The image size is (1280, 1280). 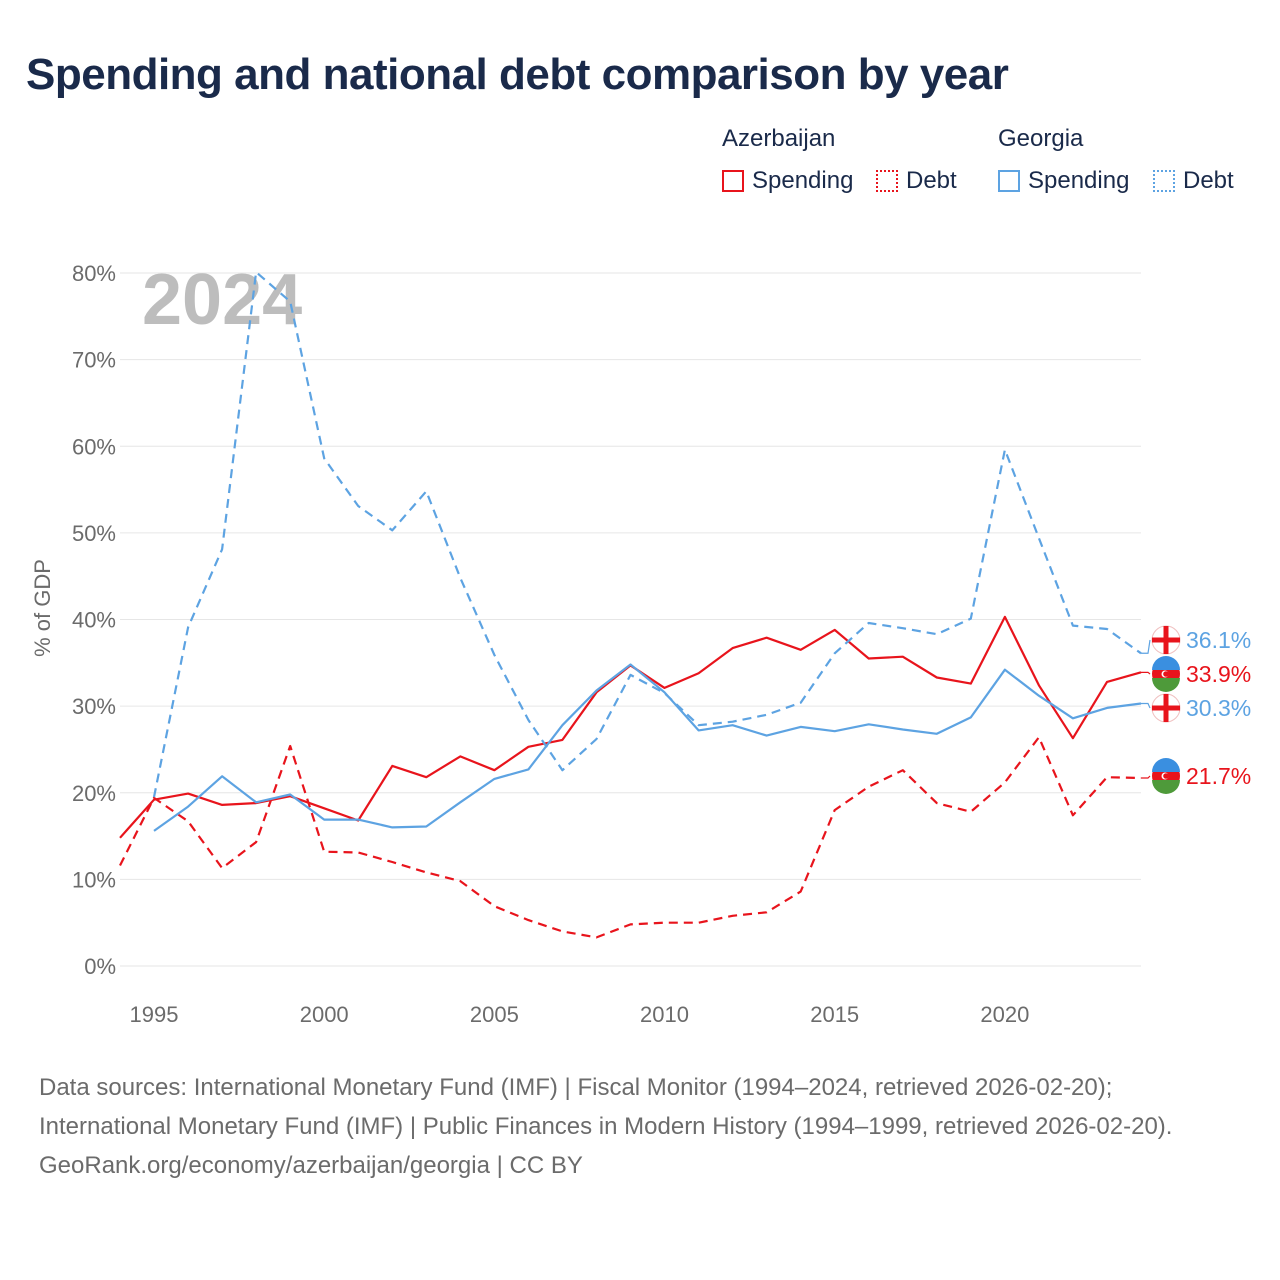 I want to click on y-tick-label: 30%, so click(x=94, y=706).